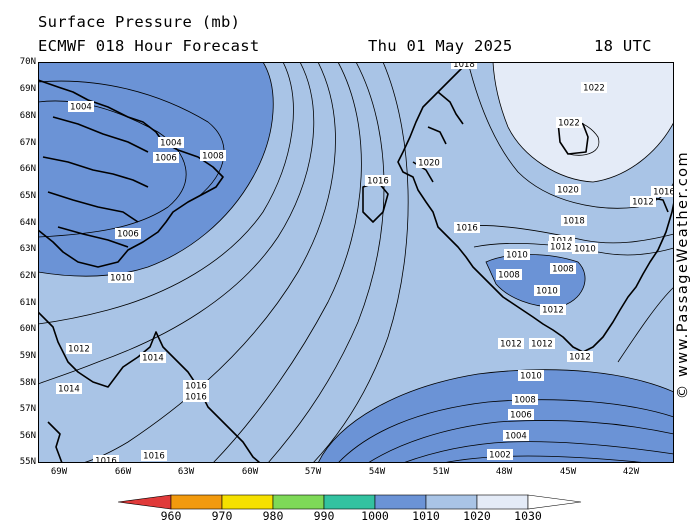 The image size is (700, 525). What do you see at coordinates (683, 275) in the screenshot?
I see `credit-watermark: © www.PassageWeather.com` at bounding box center [683, 275].